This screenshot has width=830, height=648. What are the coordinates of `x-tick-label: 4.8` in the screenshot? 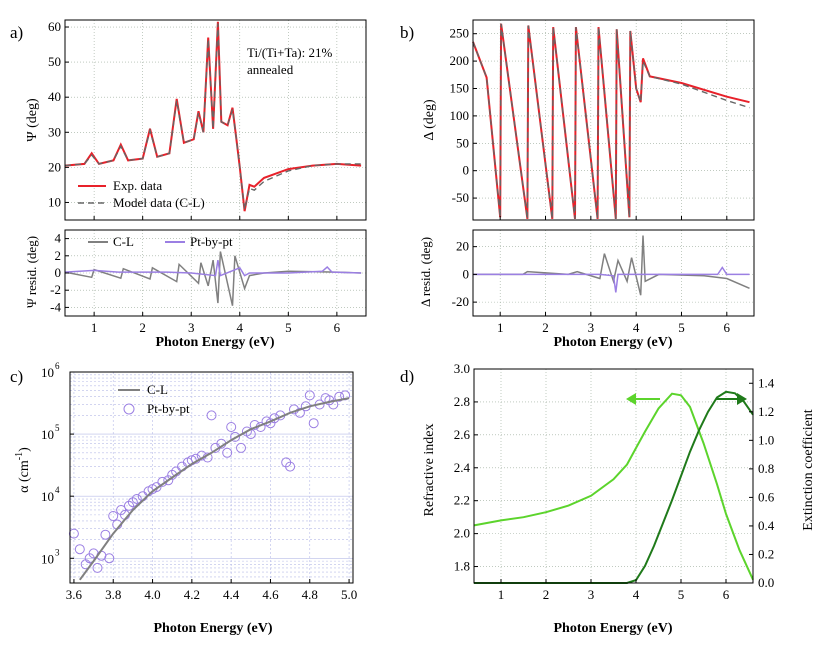 It's located at (310, 594).